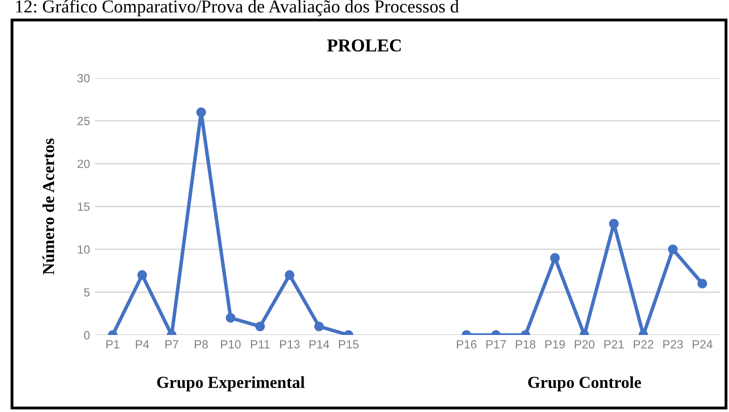  I want to click on x-tick-label: P8, so click(201, 344).